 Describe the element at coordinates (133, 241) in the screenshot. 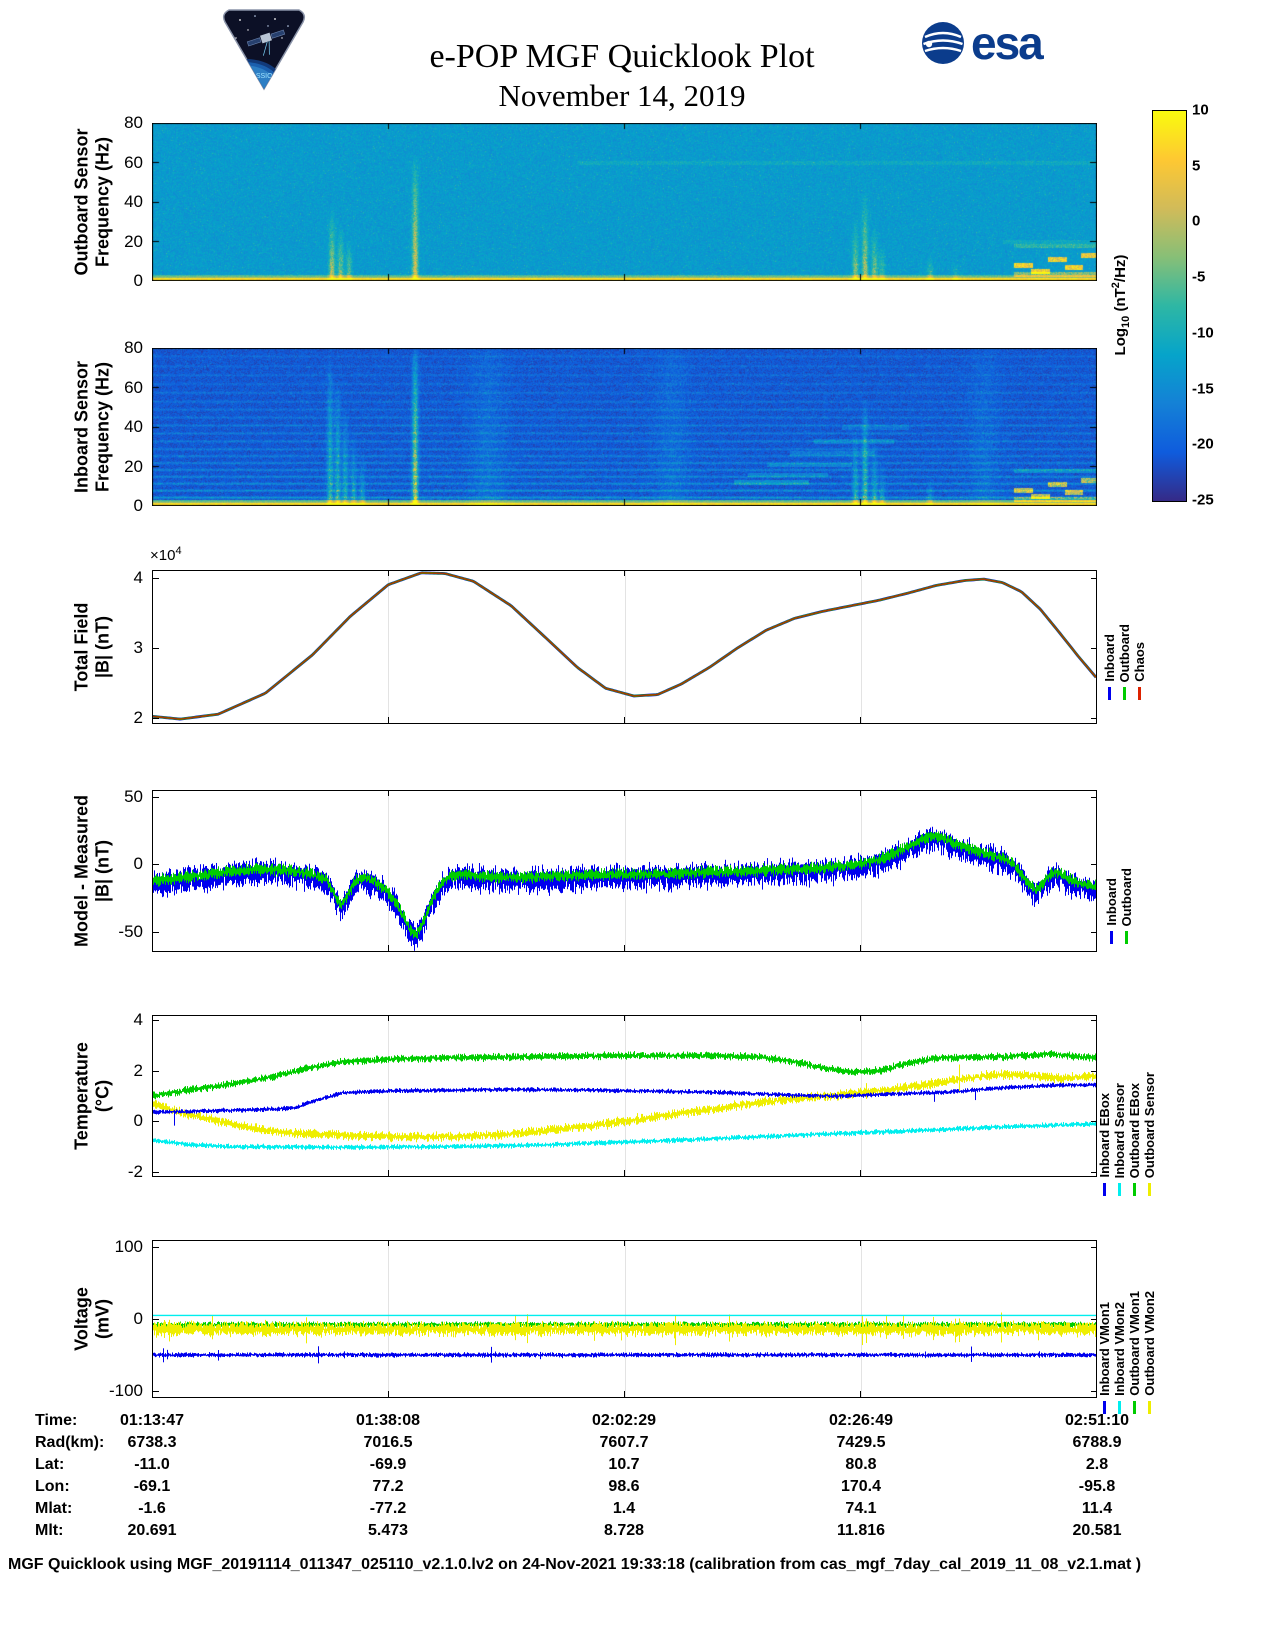

I see `ytick-label-outboard-spectrogram: 20` at that location.